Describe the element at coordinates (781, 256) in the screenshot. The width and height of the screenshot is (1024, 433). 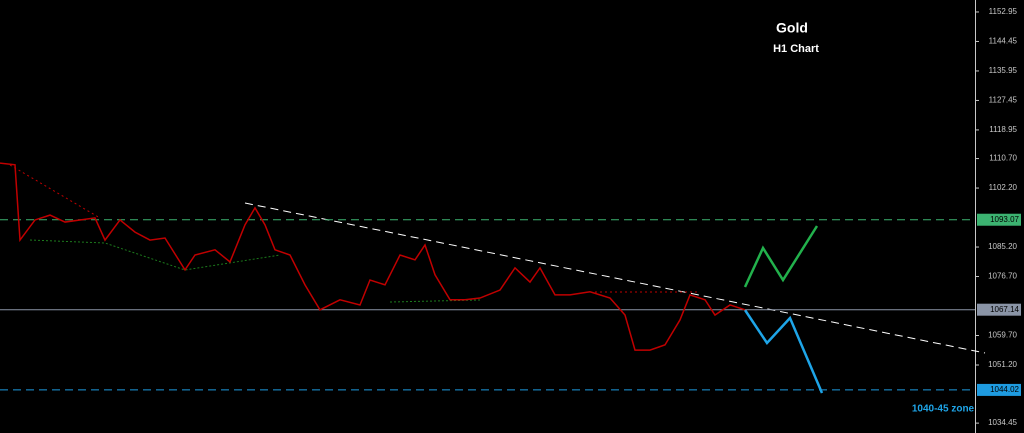
I see `bullish-projection` at that location.